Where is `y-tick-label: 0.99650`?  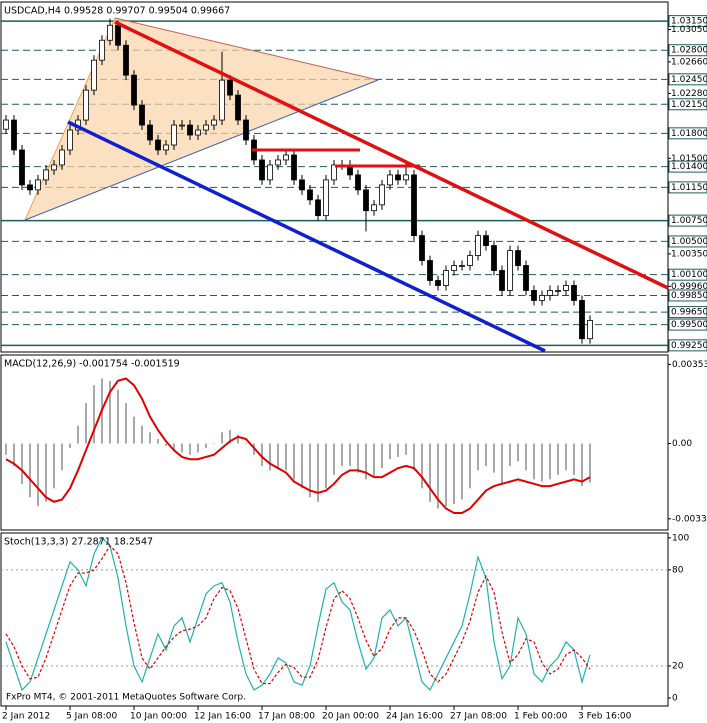 y-tick-label: 0.99650 is located at coordinates (689, 313).